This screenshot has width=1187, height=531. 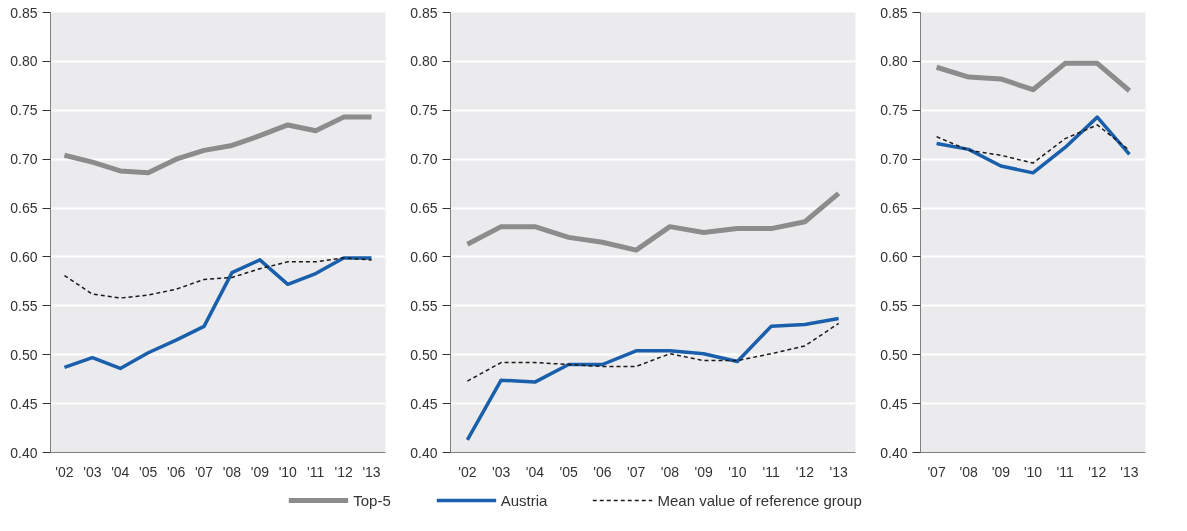 What do you see at coordinates (372, 500) in the screenshot?
I see `legend-label: Top-5` at bounding box center [372, 500].